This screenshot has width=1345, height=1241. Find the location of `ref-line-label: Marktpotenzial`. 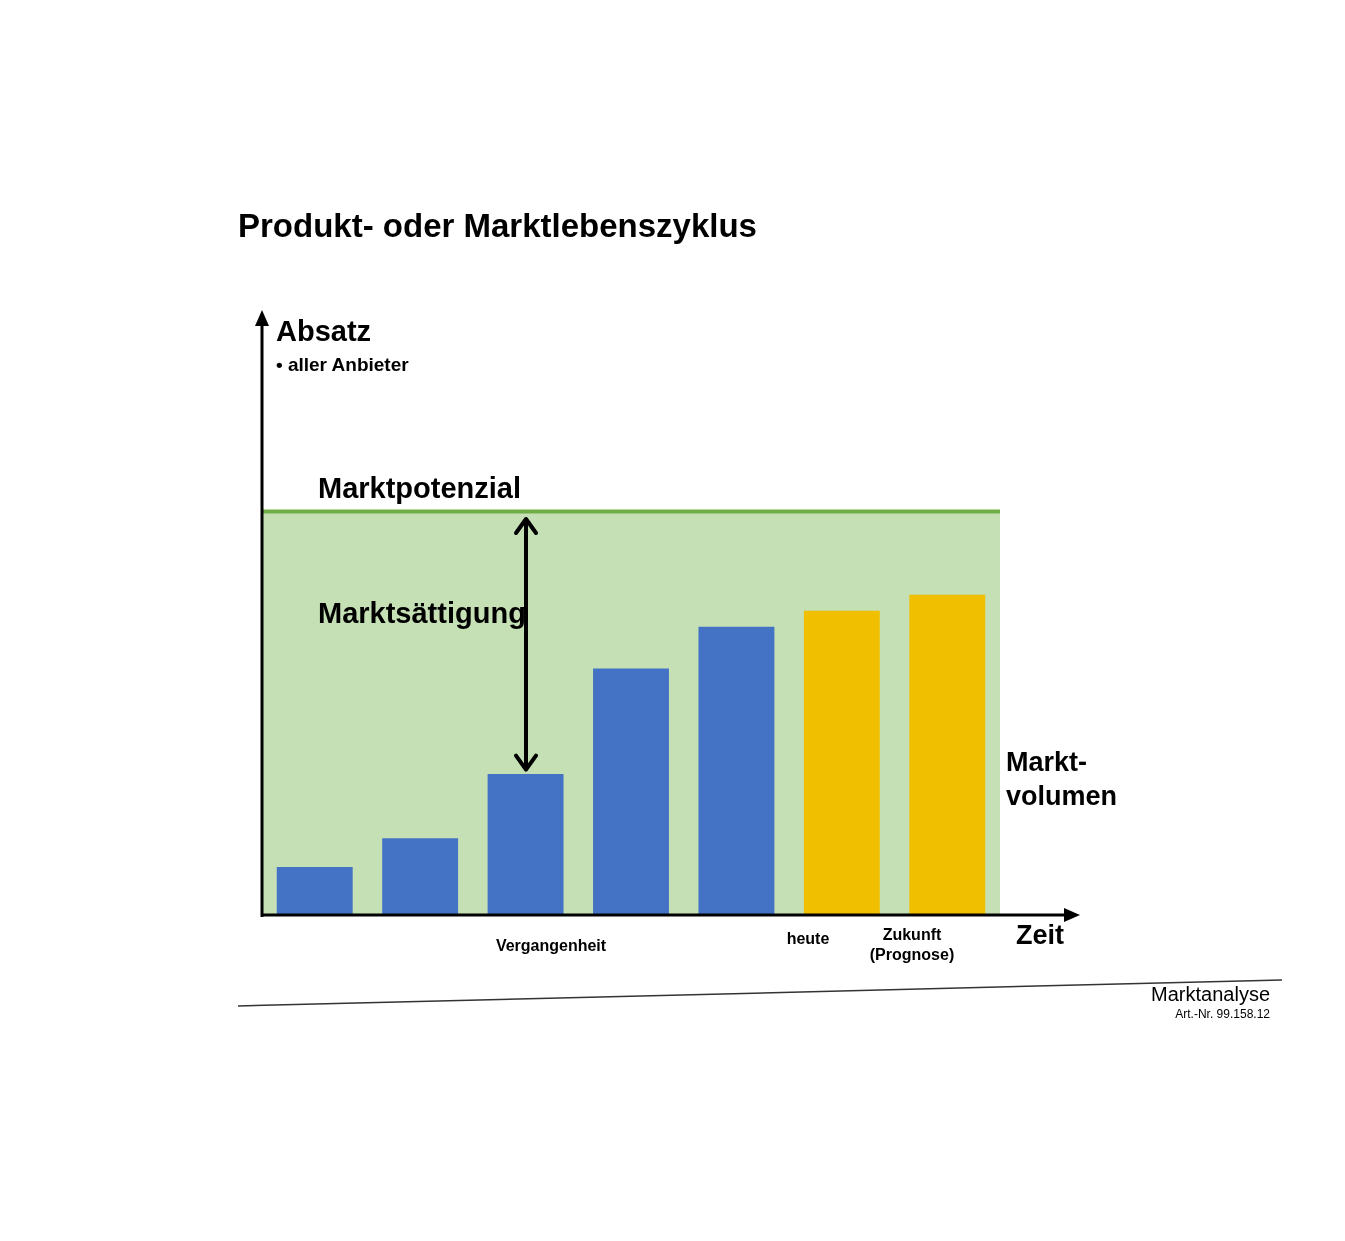

ref-line-label: Marktpotenzial is located at coordinates (420, 487).